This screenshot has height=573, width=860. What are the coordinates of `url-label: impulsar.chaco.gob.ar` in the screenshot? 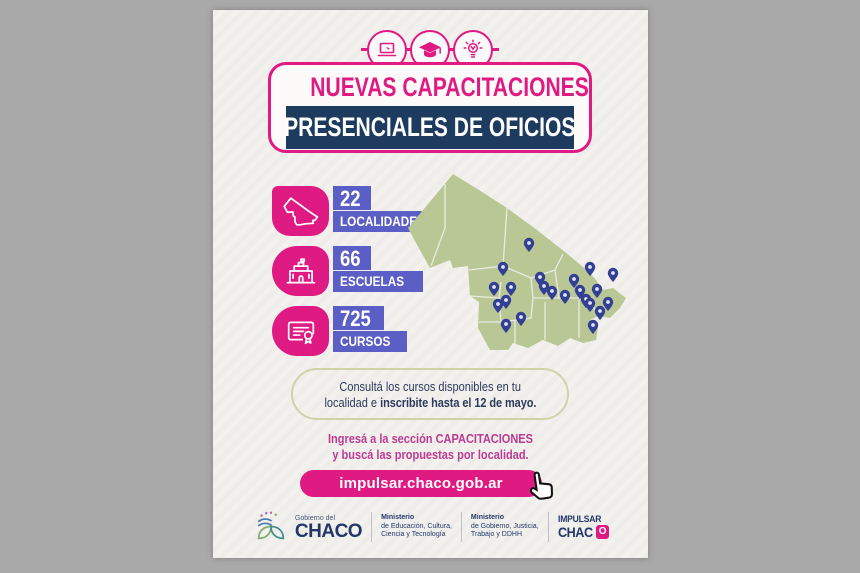 It's located at (421, 483).